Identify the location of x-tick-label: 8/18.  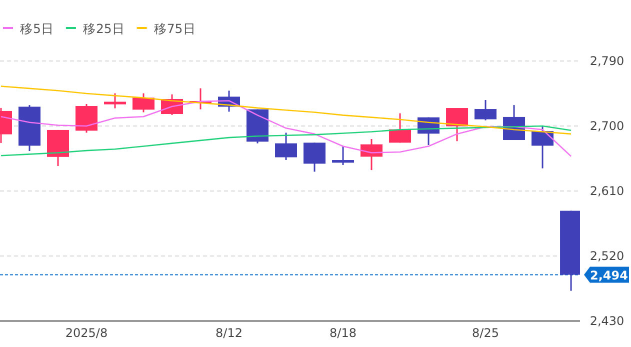
(343, 333).